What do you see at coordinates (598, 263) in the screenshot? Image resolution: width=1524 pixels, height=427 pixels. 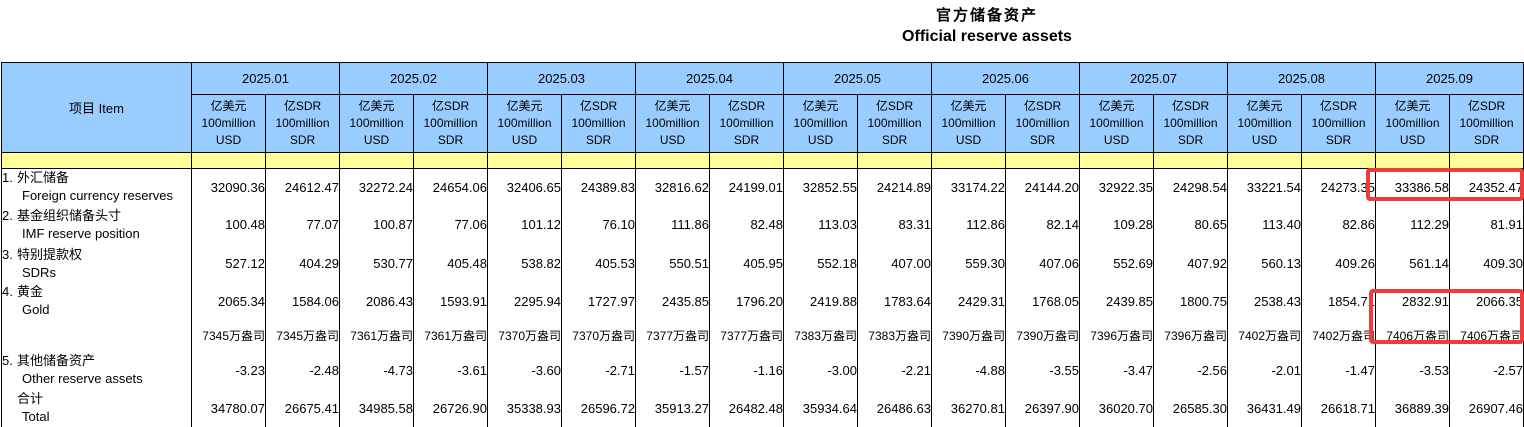 I see `cell-2025.03-sdr: 405.53` at bounding box center [598, 263].